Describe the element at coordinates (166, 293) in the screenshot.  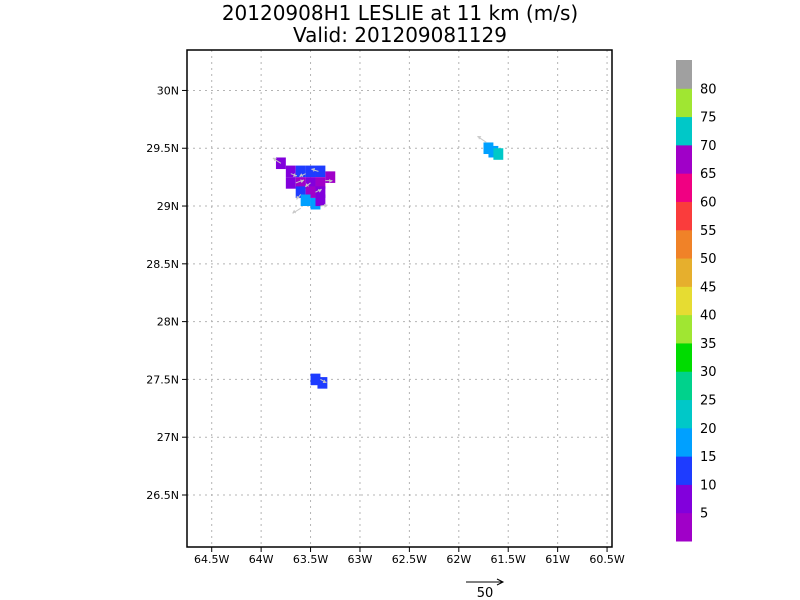
I see `y-axis-ticks: 26.5N 27N 27.5N 28N 28.5N 29N 29.5N 30N` at that location.